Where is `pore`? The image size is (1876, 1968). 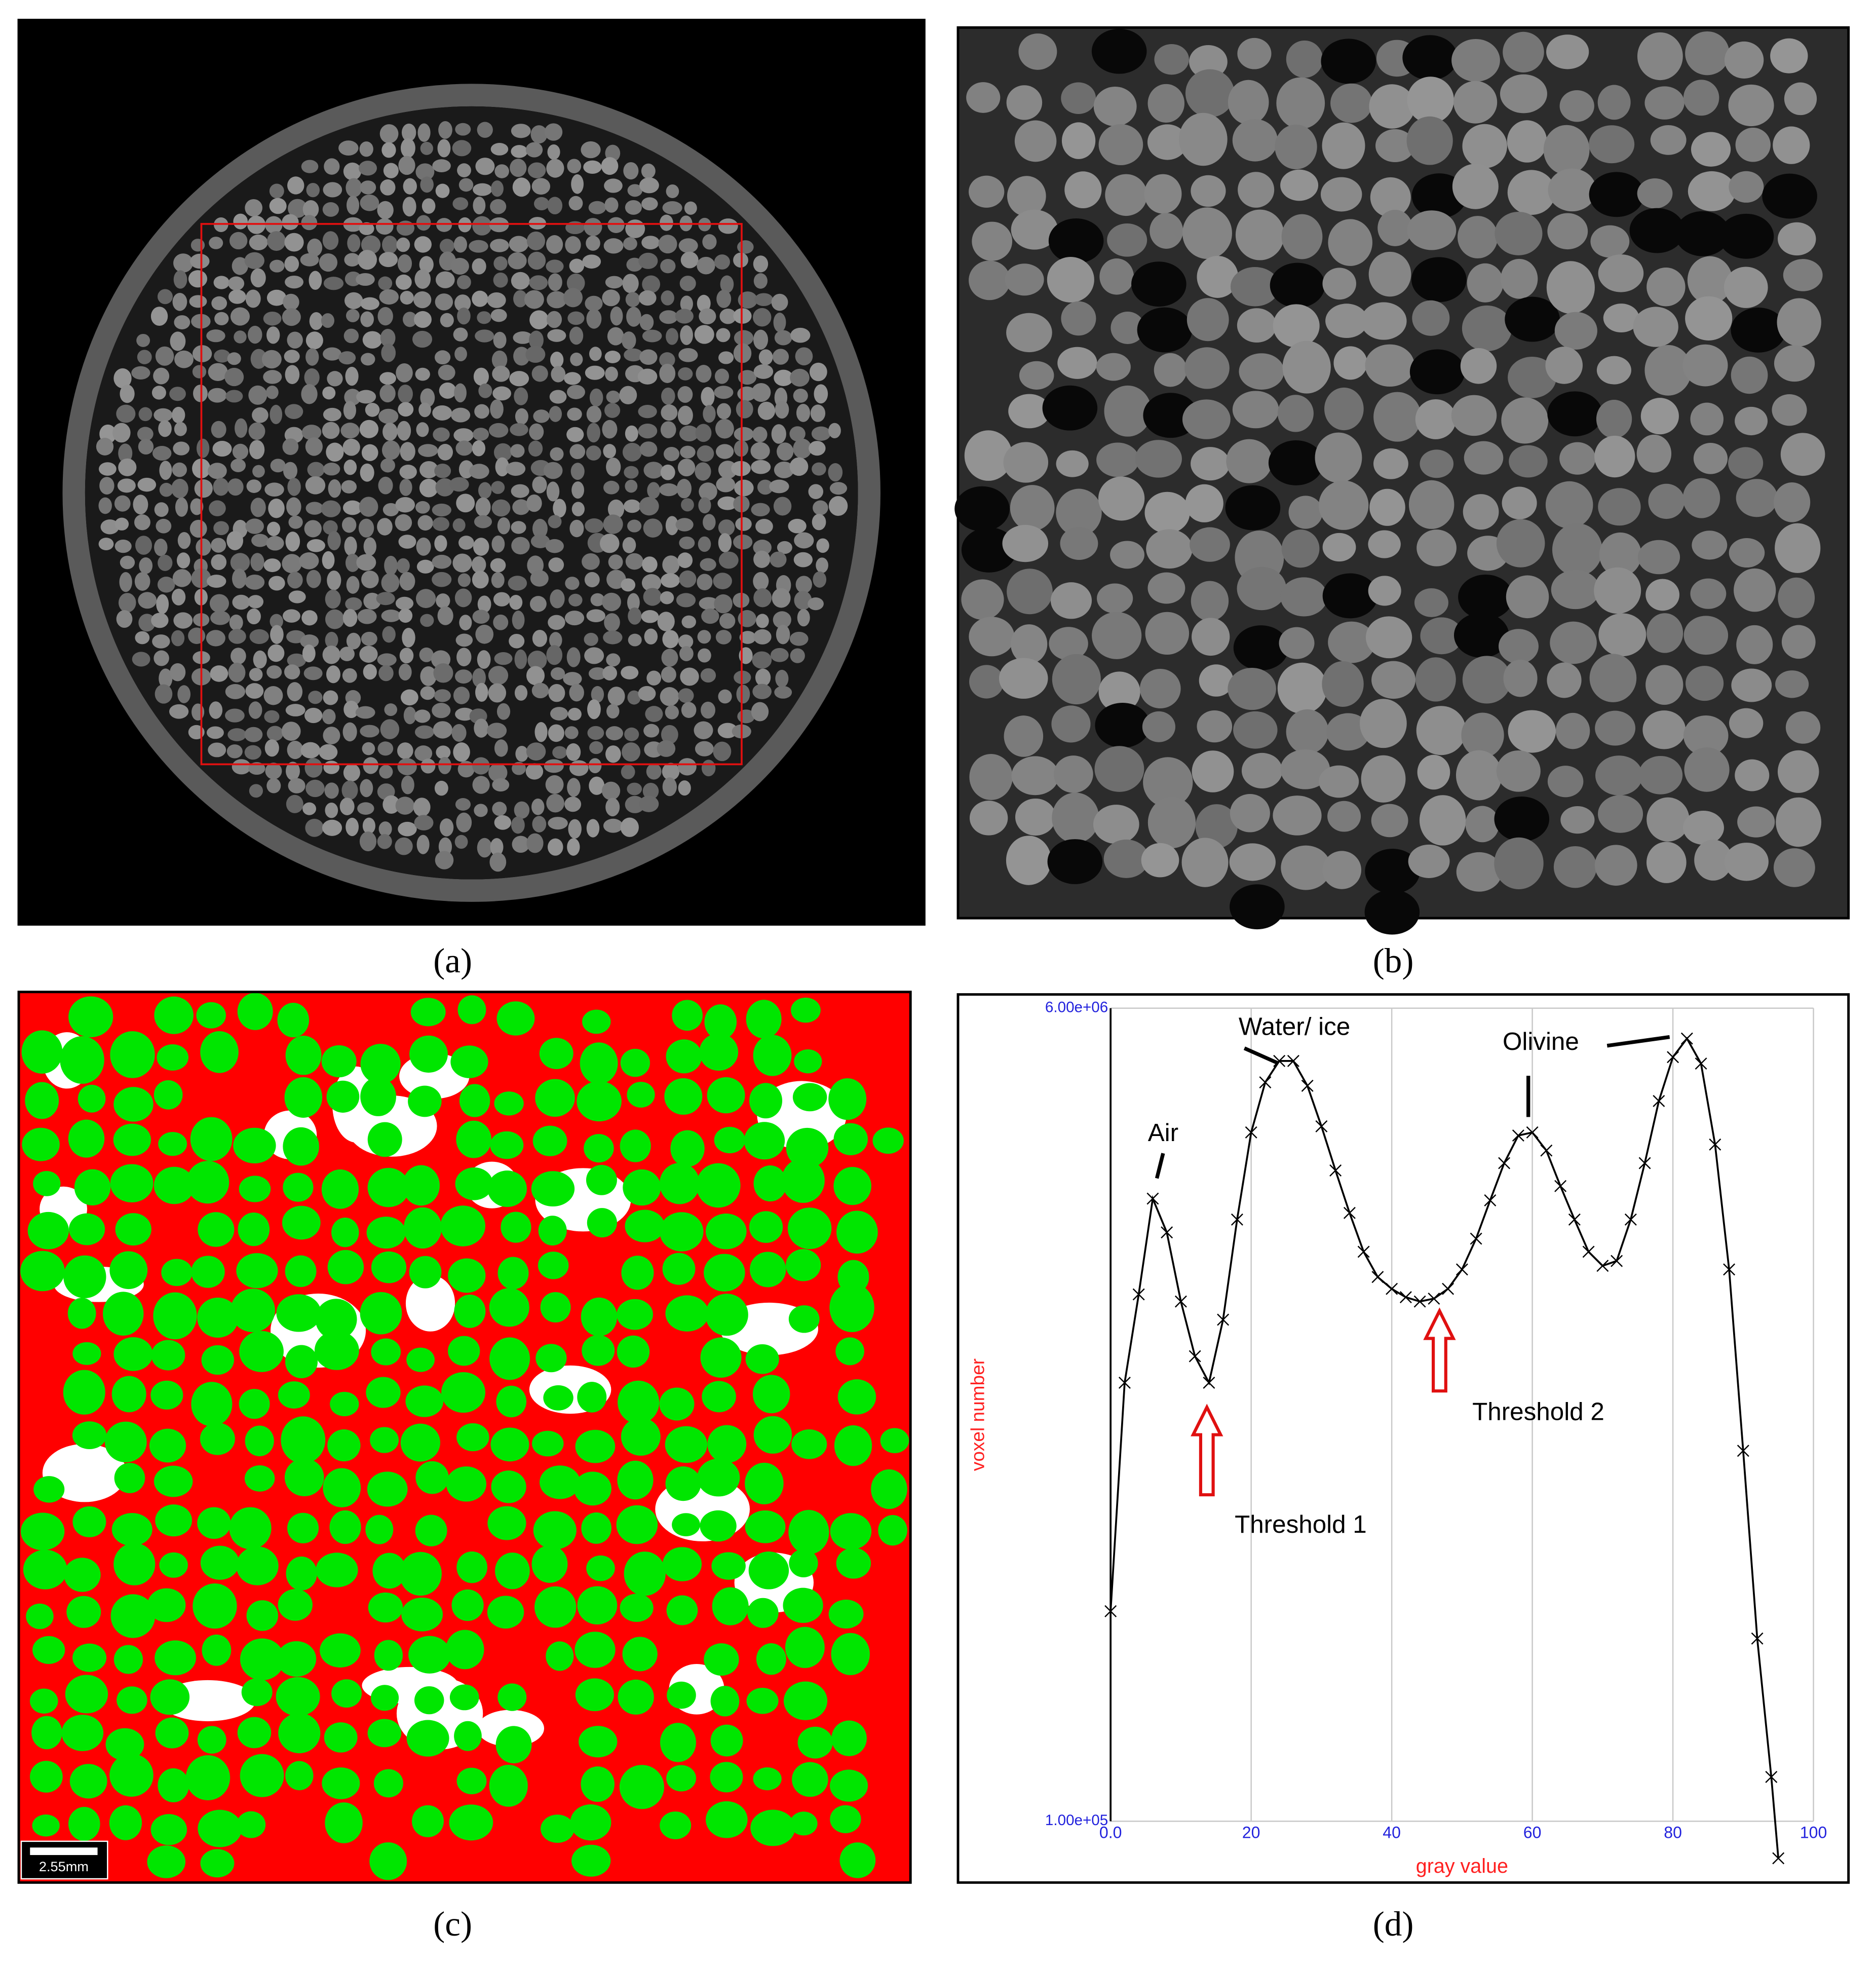
pore is located at coordinates (1522, 819).